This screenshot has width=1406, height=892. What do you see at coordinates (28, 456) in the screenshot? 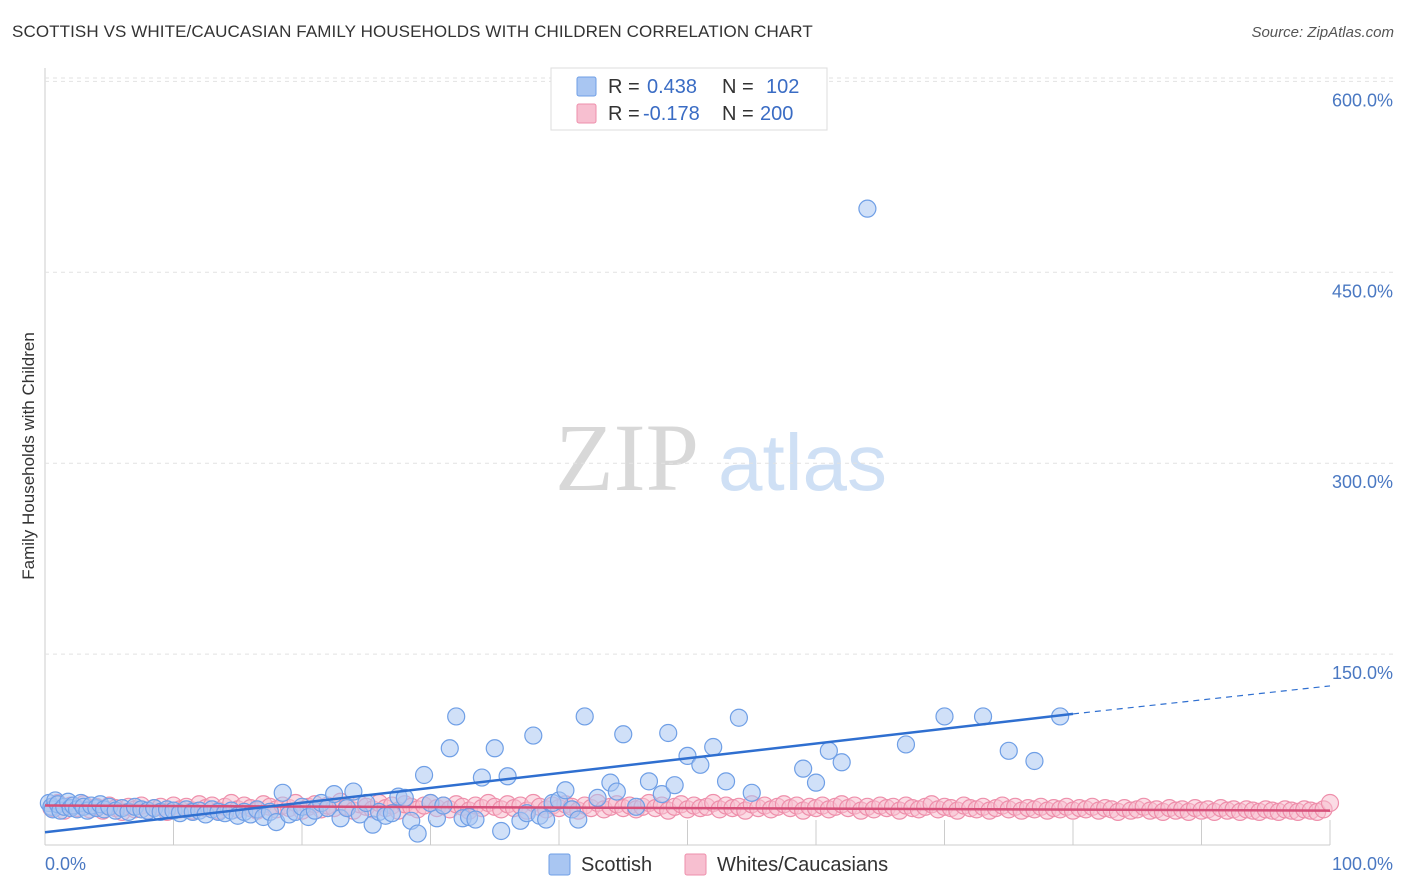
I see `y-axis-title: Family Households with Children` at bounding box center [28, 456].